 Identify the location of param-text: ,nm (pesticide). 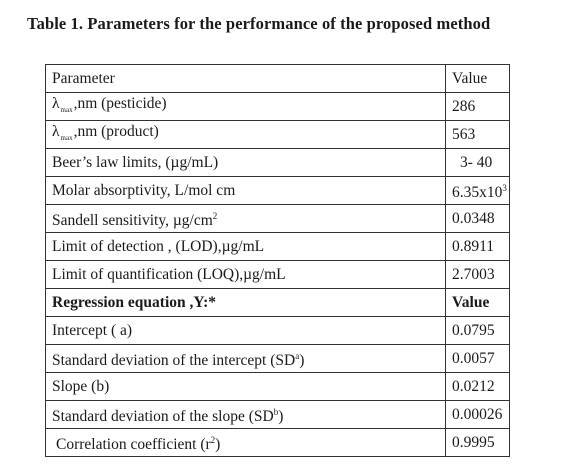
(120, 103).